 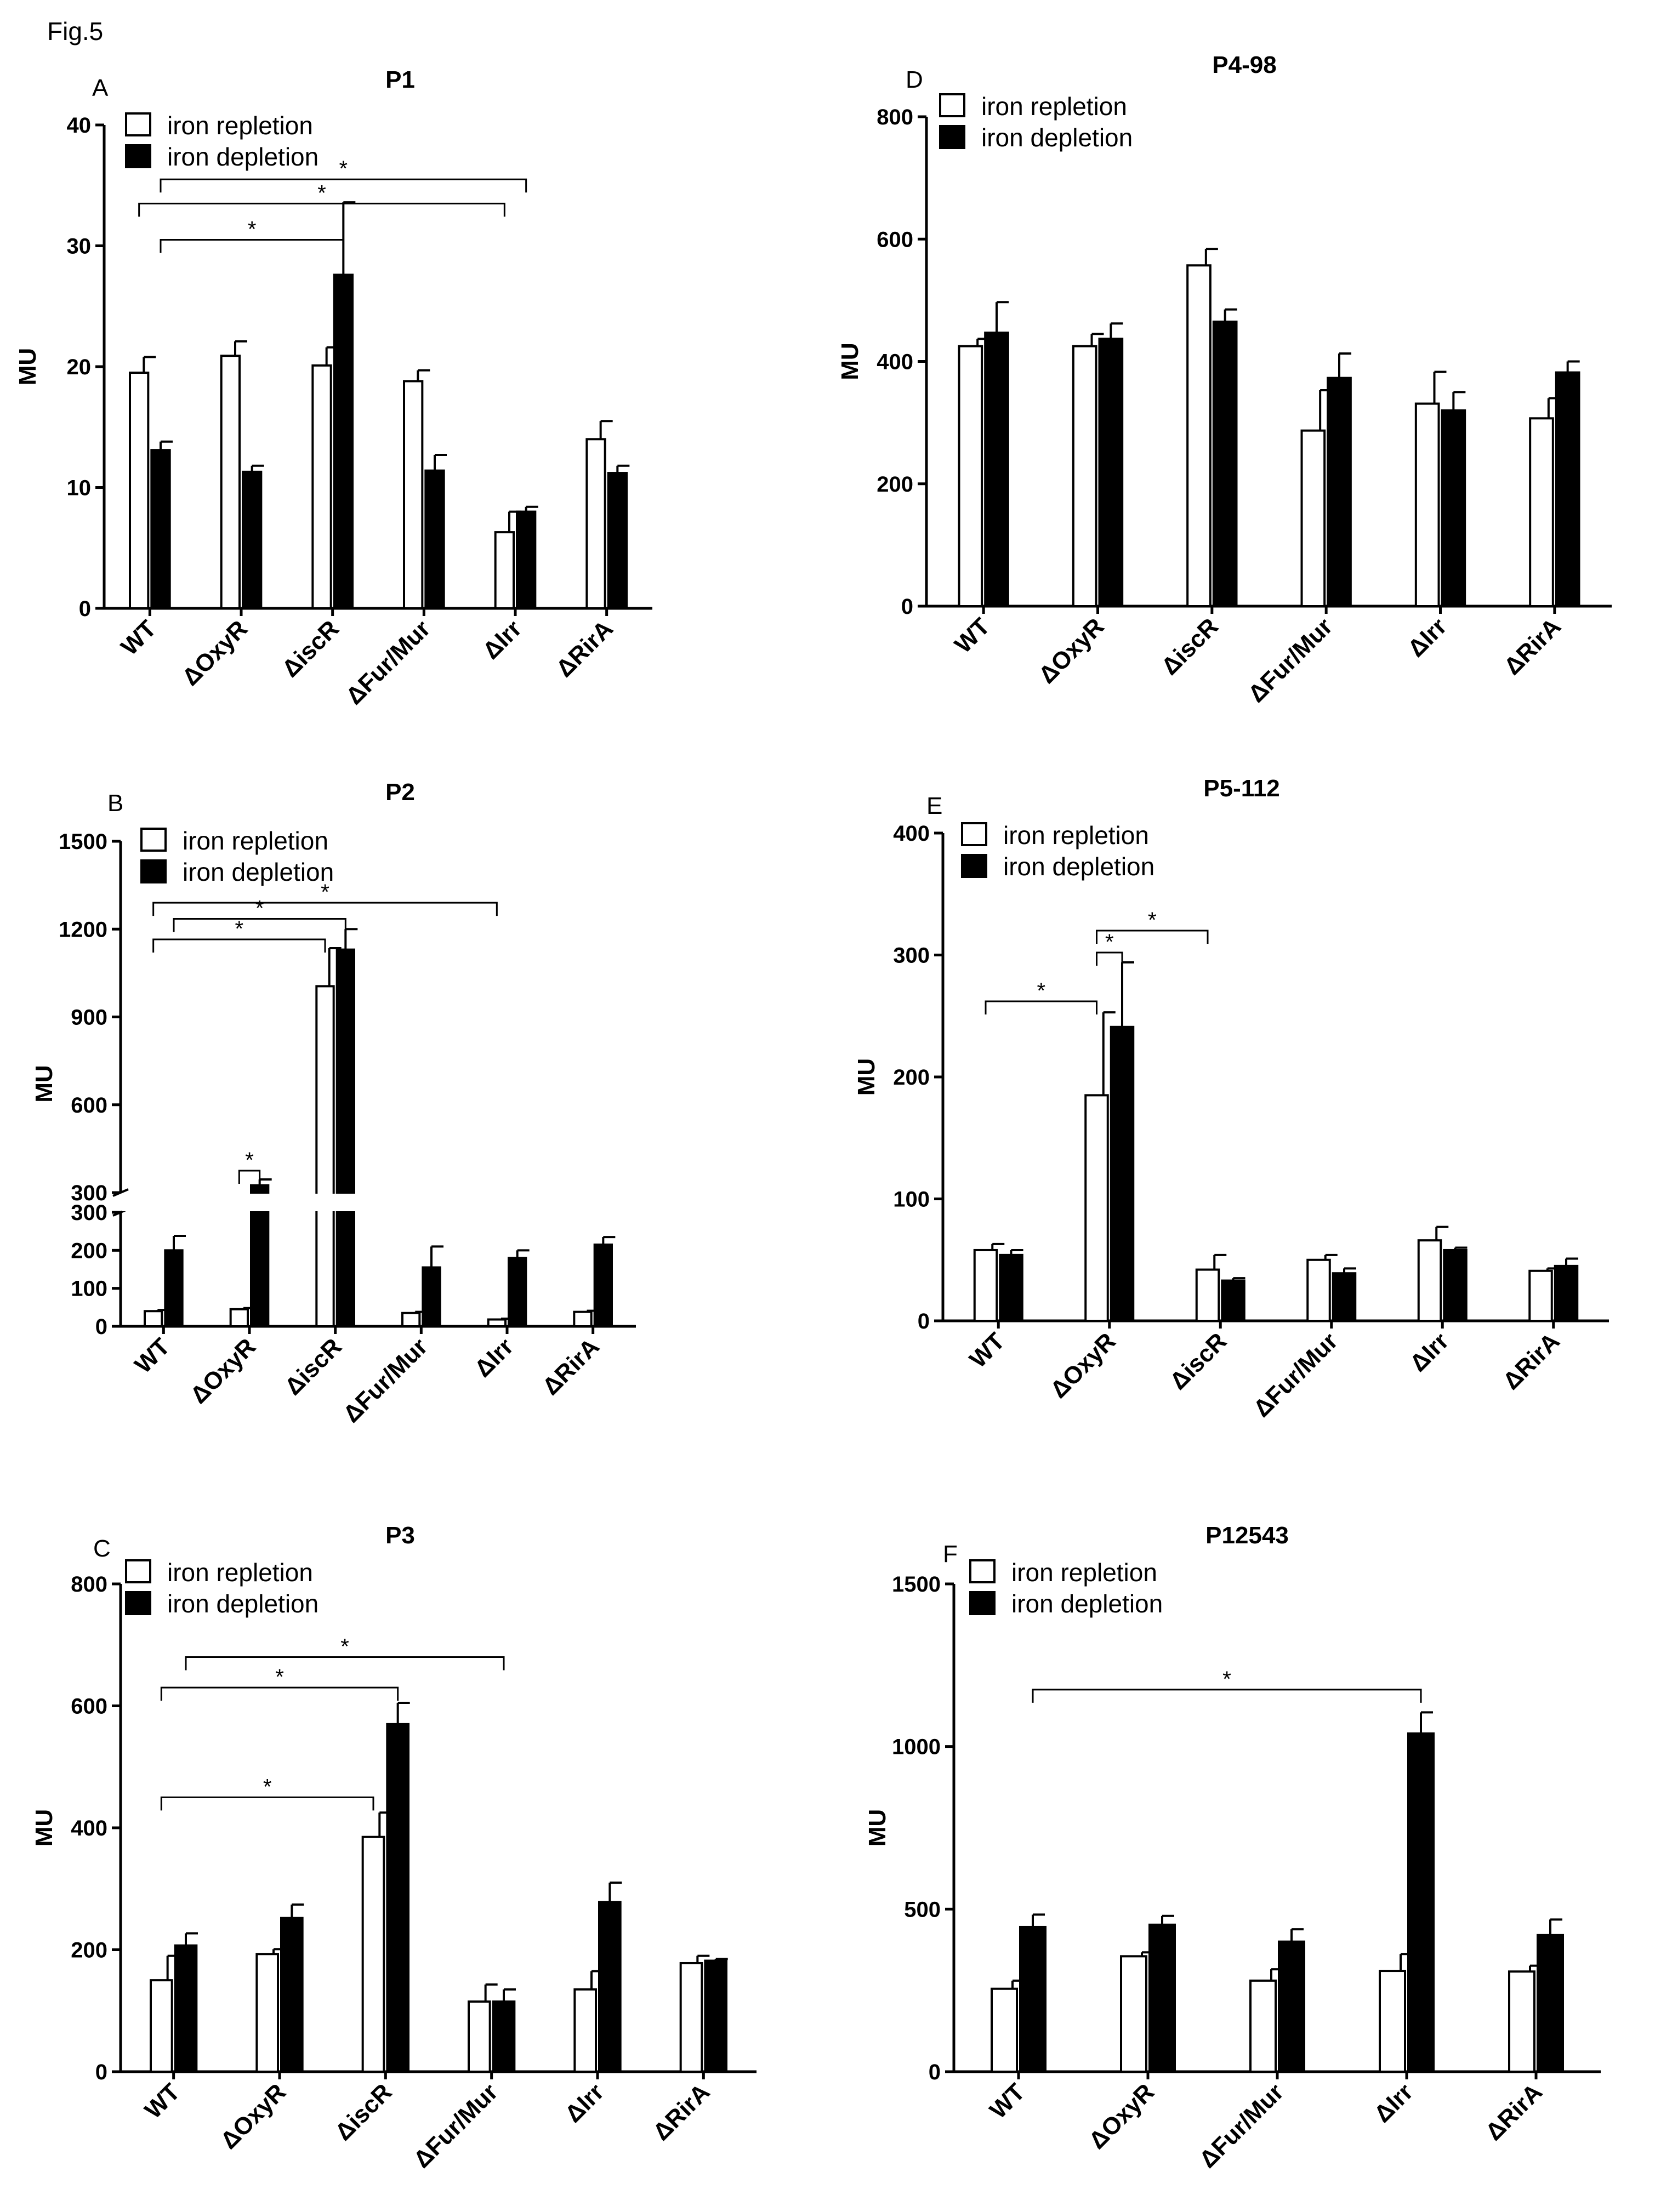 I want to click on panel-letter: F, so click(x=951, y=1554).